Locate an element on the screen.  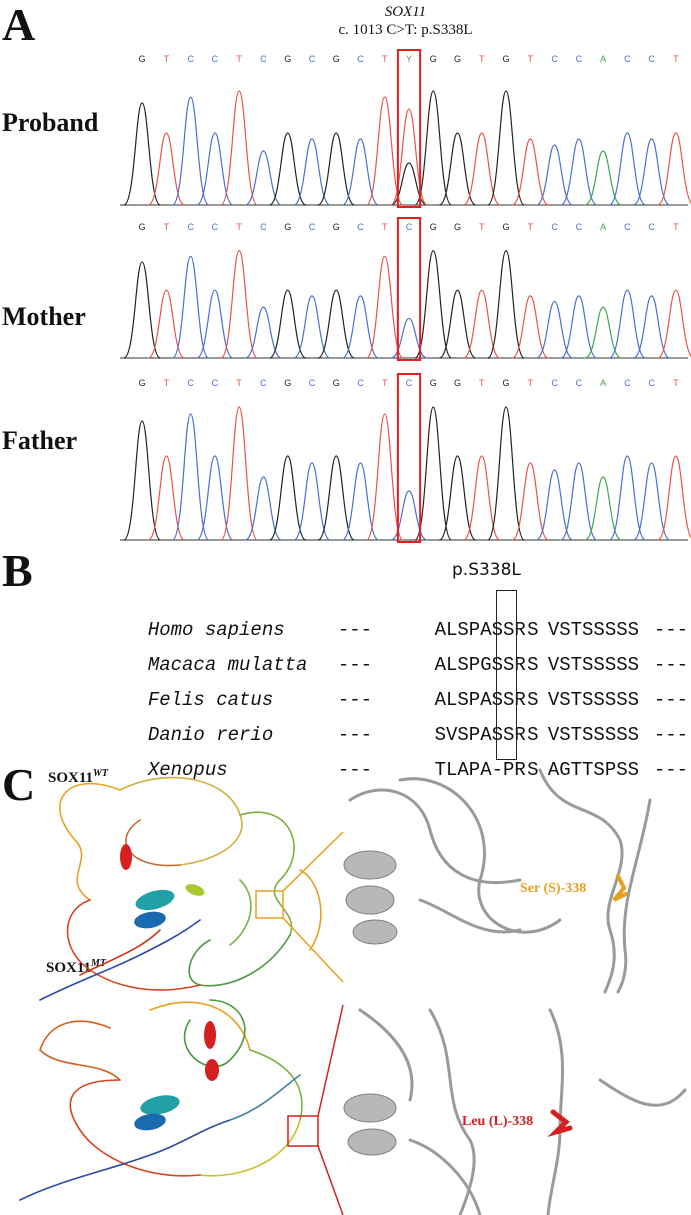
wt-residue-label: Ser (S)-338 is located at coordinates (553, 888).